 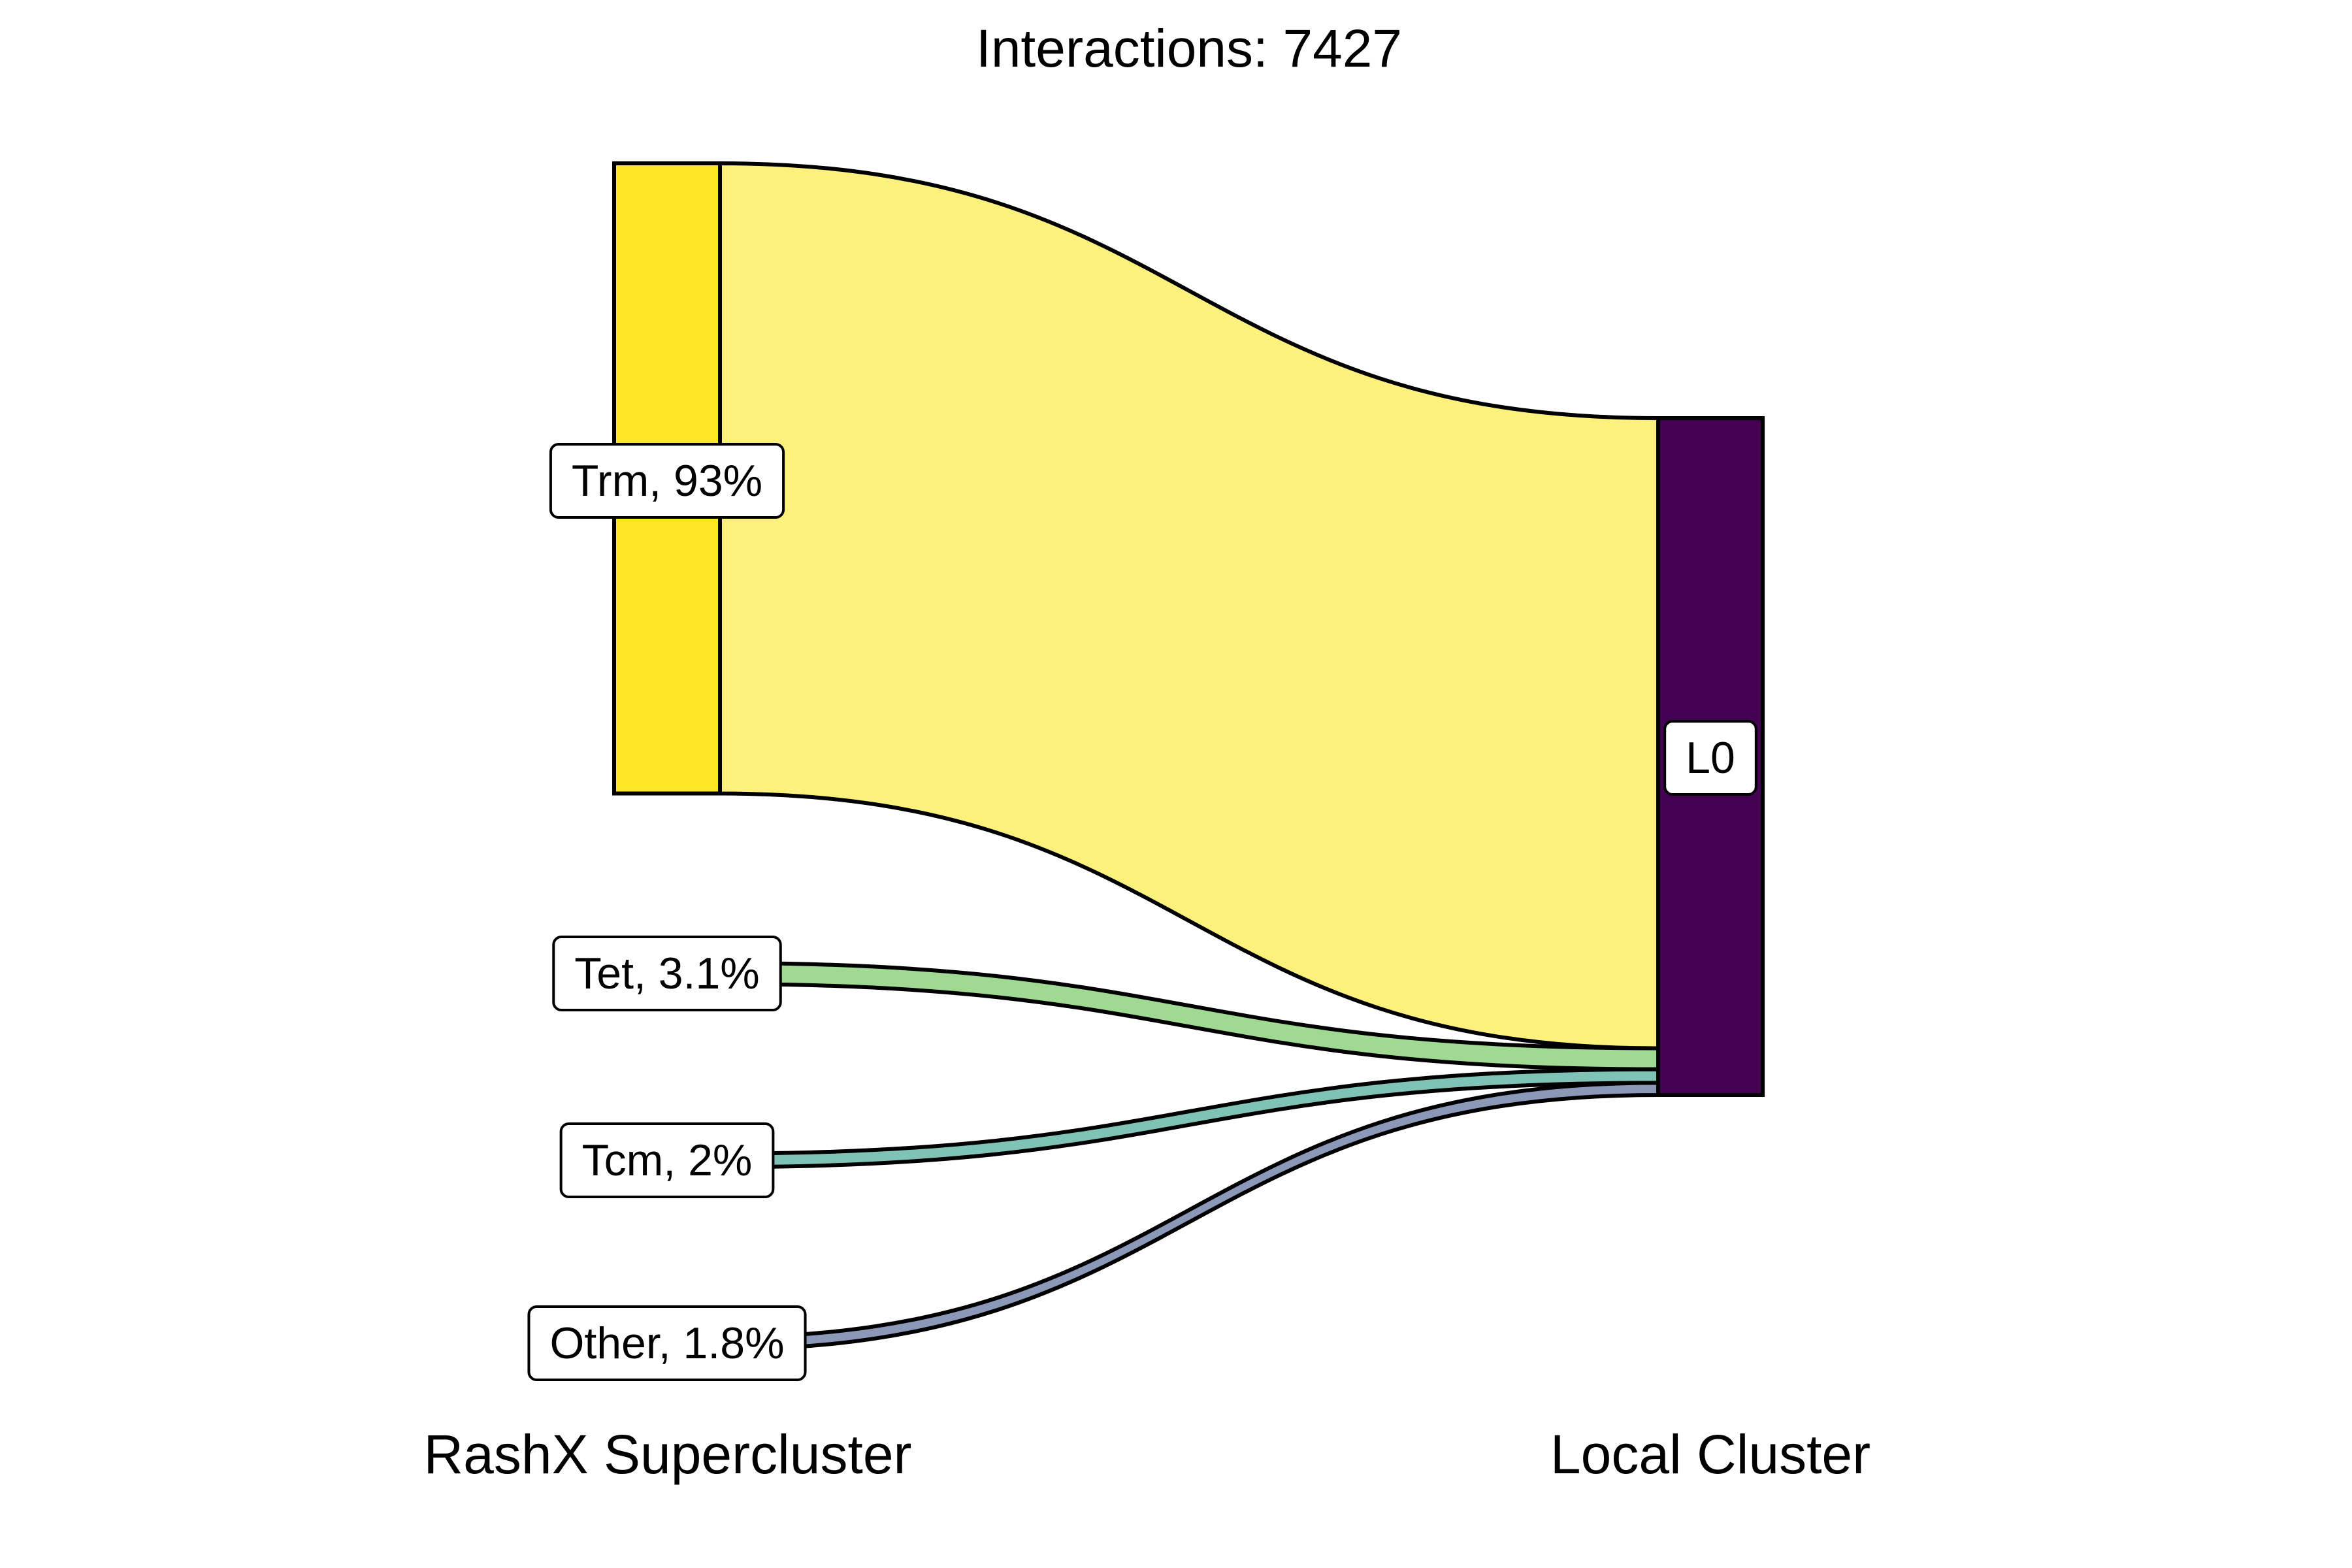 I want to click on flow-tcm-to-l0, so click(x=1189, y=1118).